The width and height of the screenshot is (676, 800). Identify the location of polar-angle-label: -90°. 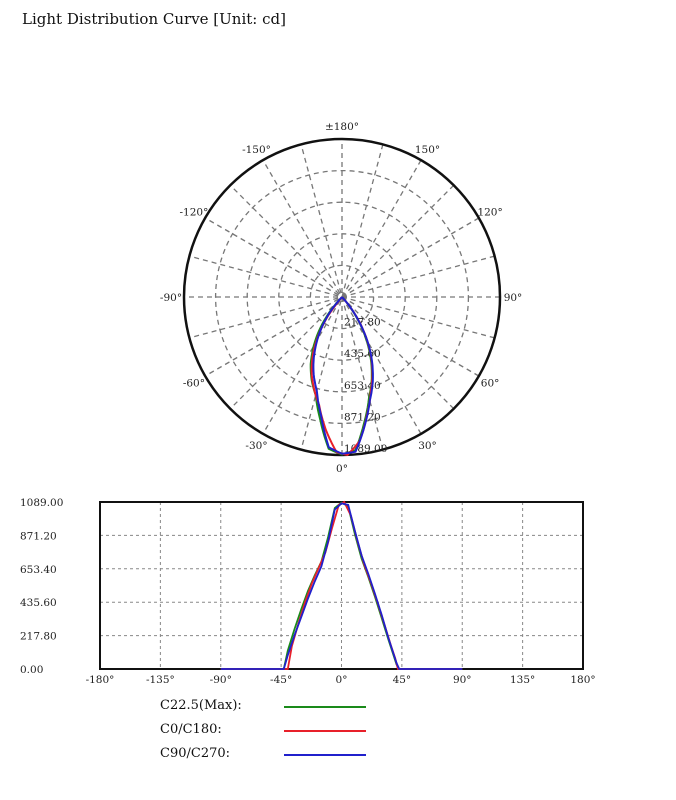
(171, 298).